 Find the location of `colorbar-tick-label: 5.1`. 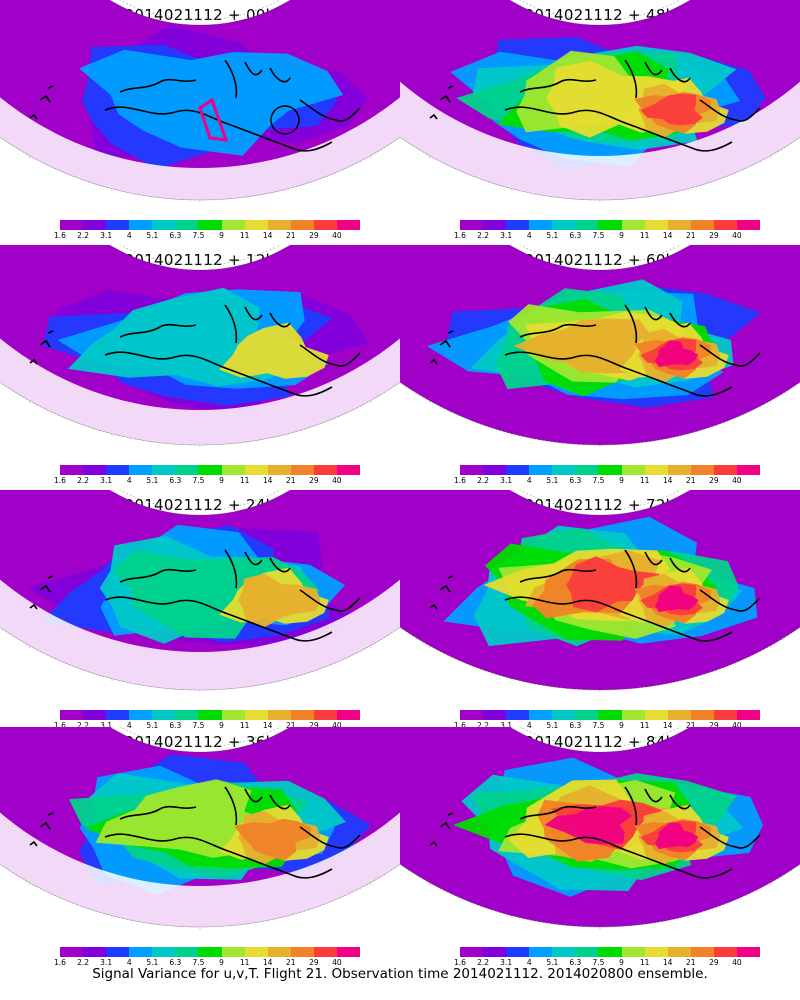

colorbar-tick-label: 5.1 is located at coordinates (552, 480).